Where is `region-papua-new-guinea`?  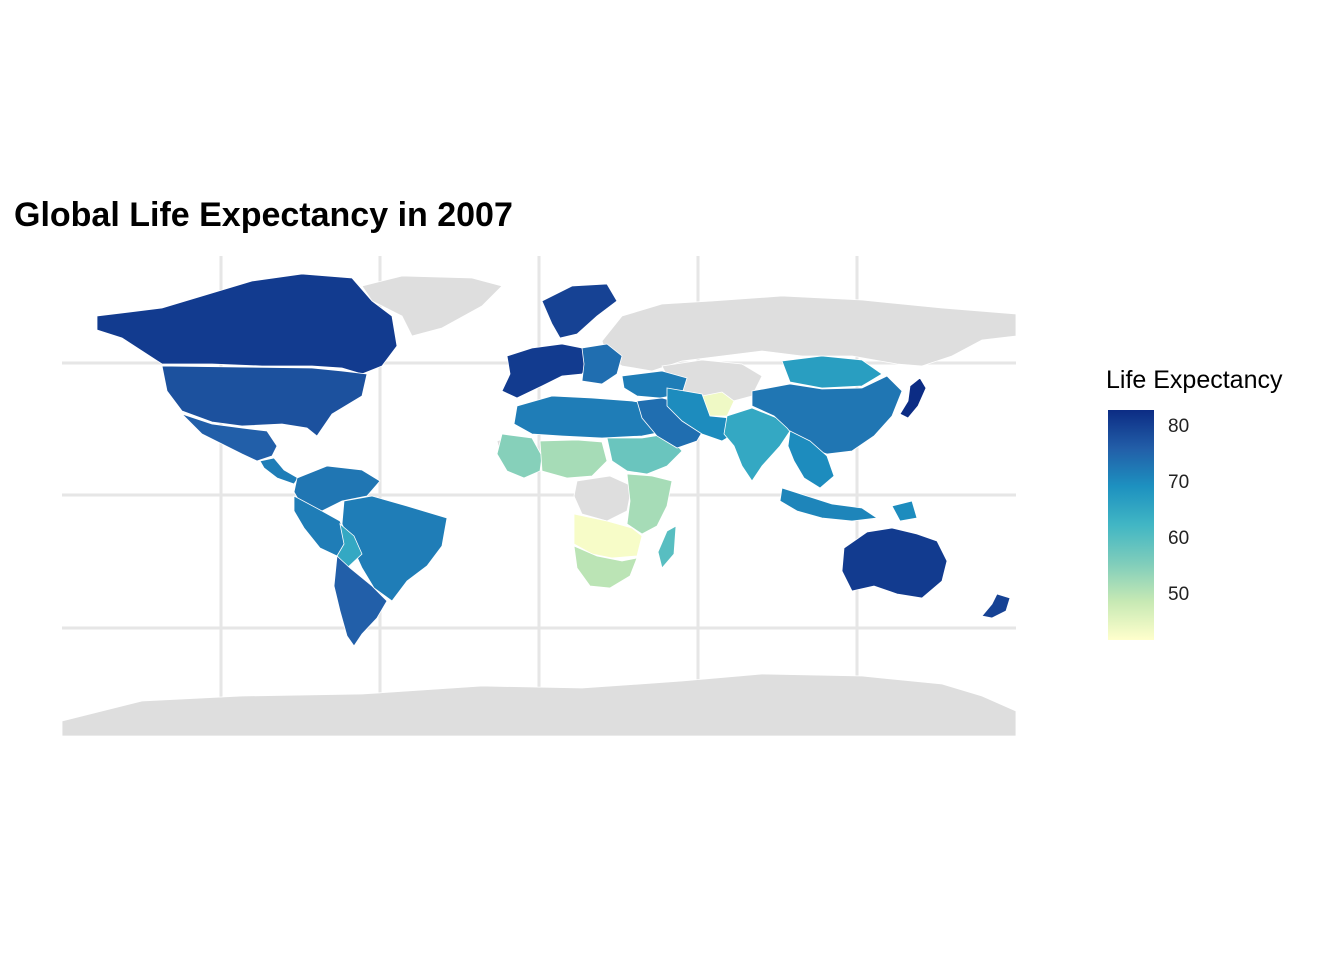 region-papua-new-guinea is located at coordinates (904, 511).